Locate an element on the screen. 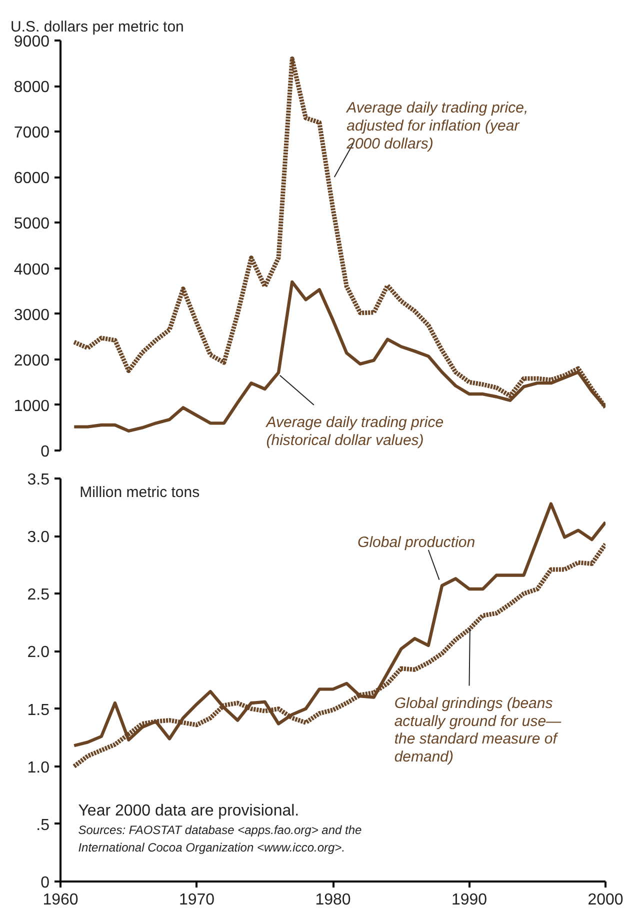 The image size is (630, 916). y-tick-label: 4000 is located at coordinates (32, 269).